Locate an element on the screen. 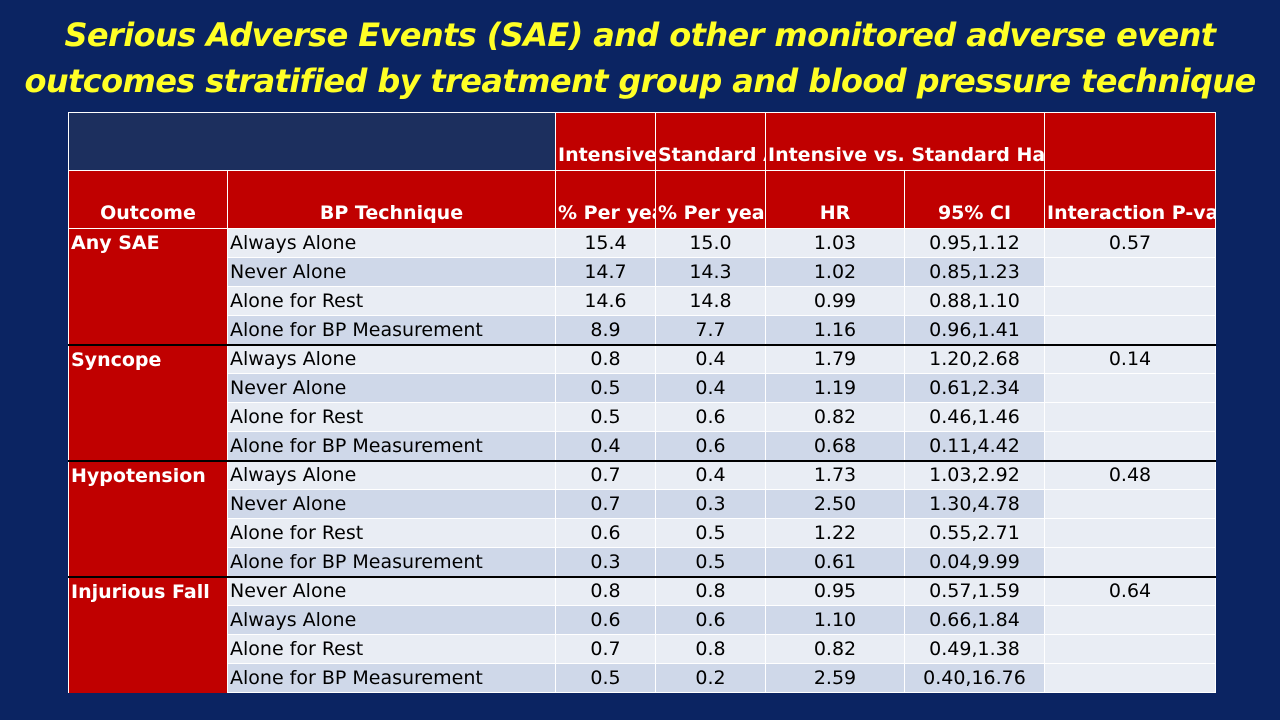  ci-cell: 0.55,2.71 is located at coordinates (974, 533).